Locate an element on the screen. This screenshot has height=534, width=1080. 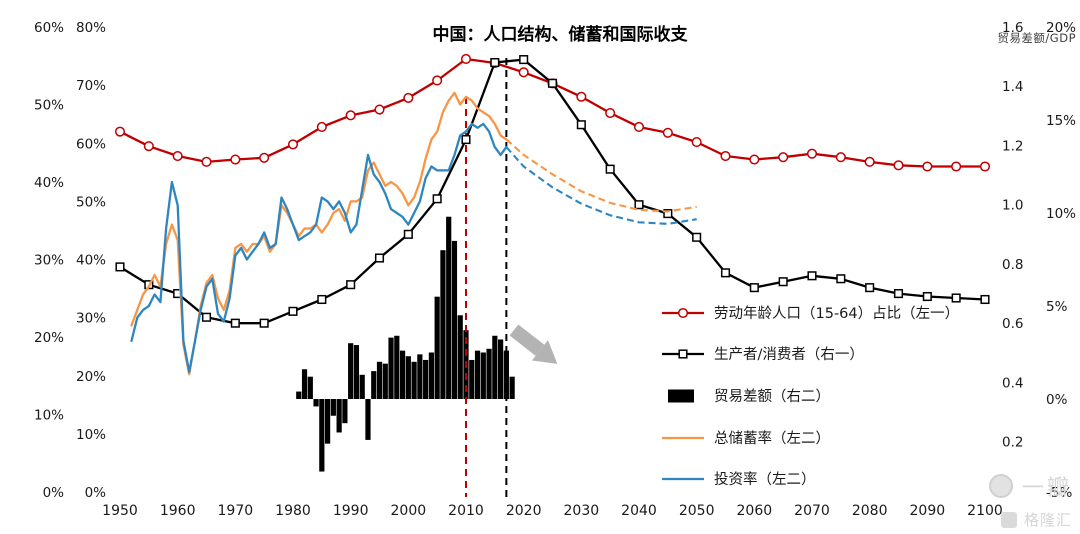
watermark-text-1: 一瓣 is located at coordinates (1046, 488).